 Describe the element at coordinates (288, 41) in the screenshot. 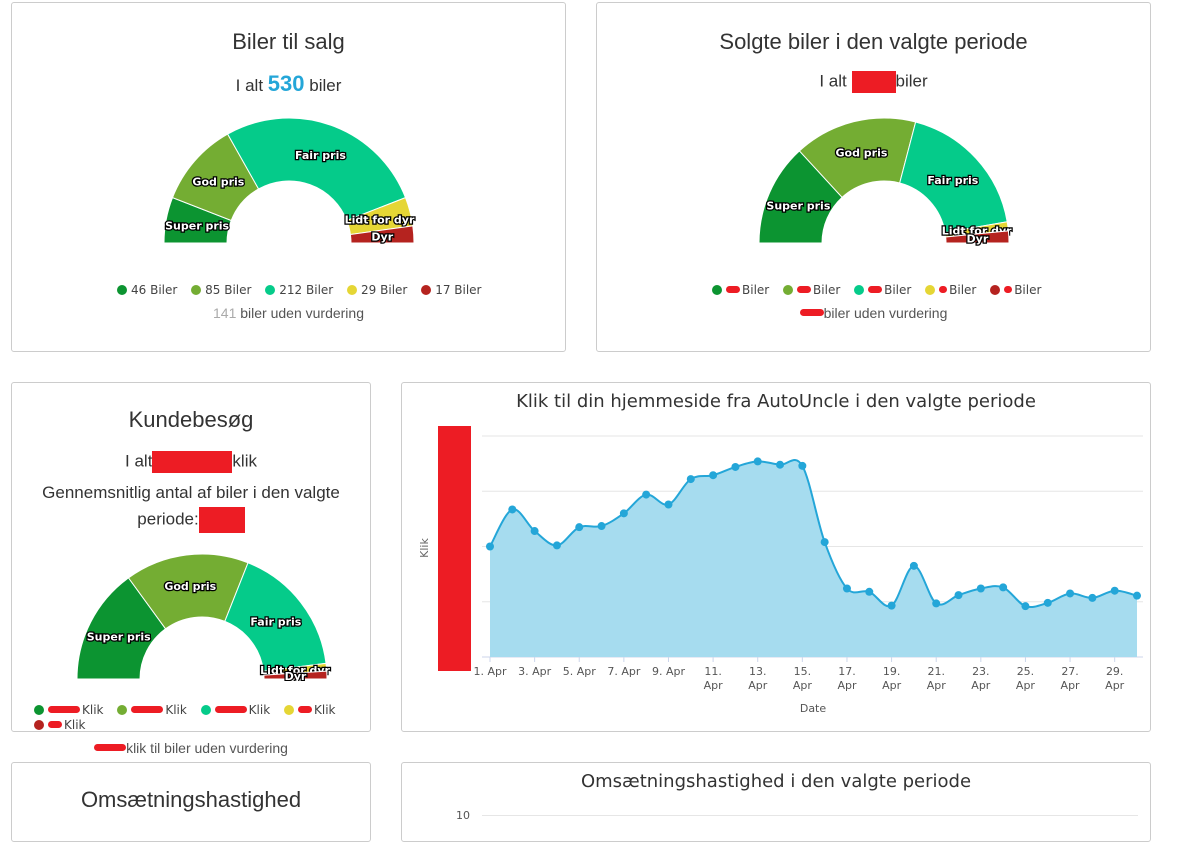

I see `panel-title: Biler til salg` at that location.